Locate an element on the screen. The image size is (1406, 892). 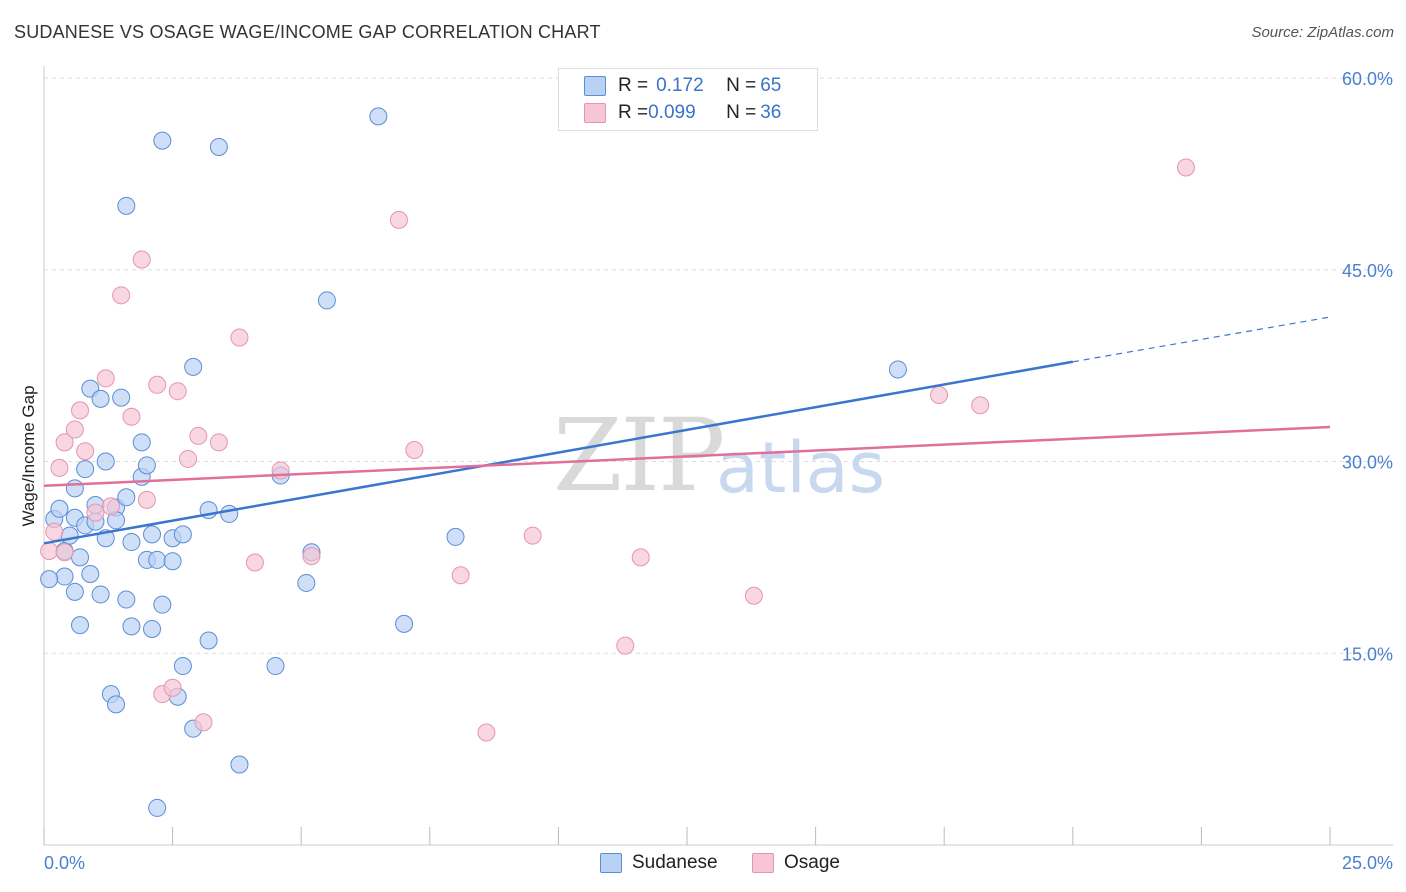
bottom-legend-sudanese: Sudanese is located at coordinates (659, 863).